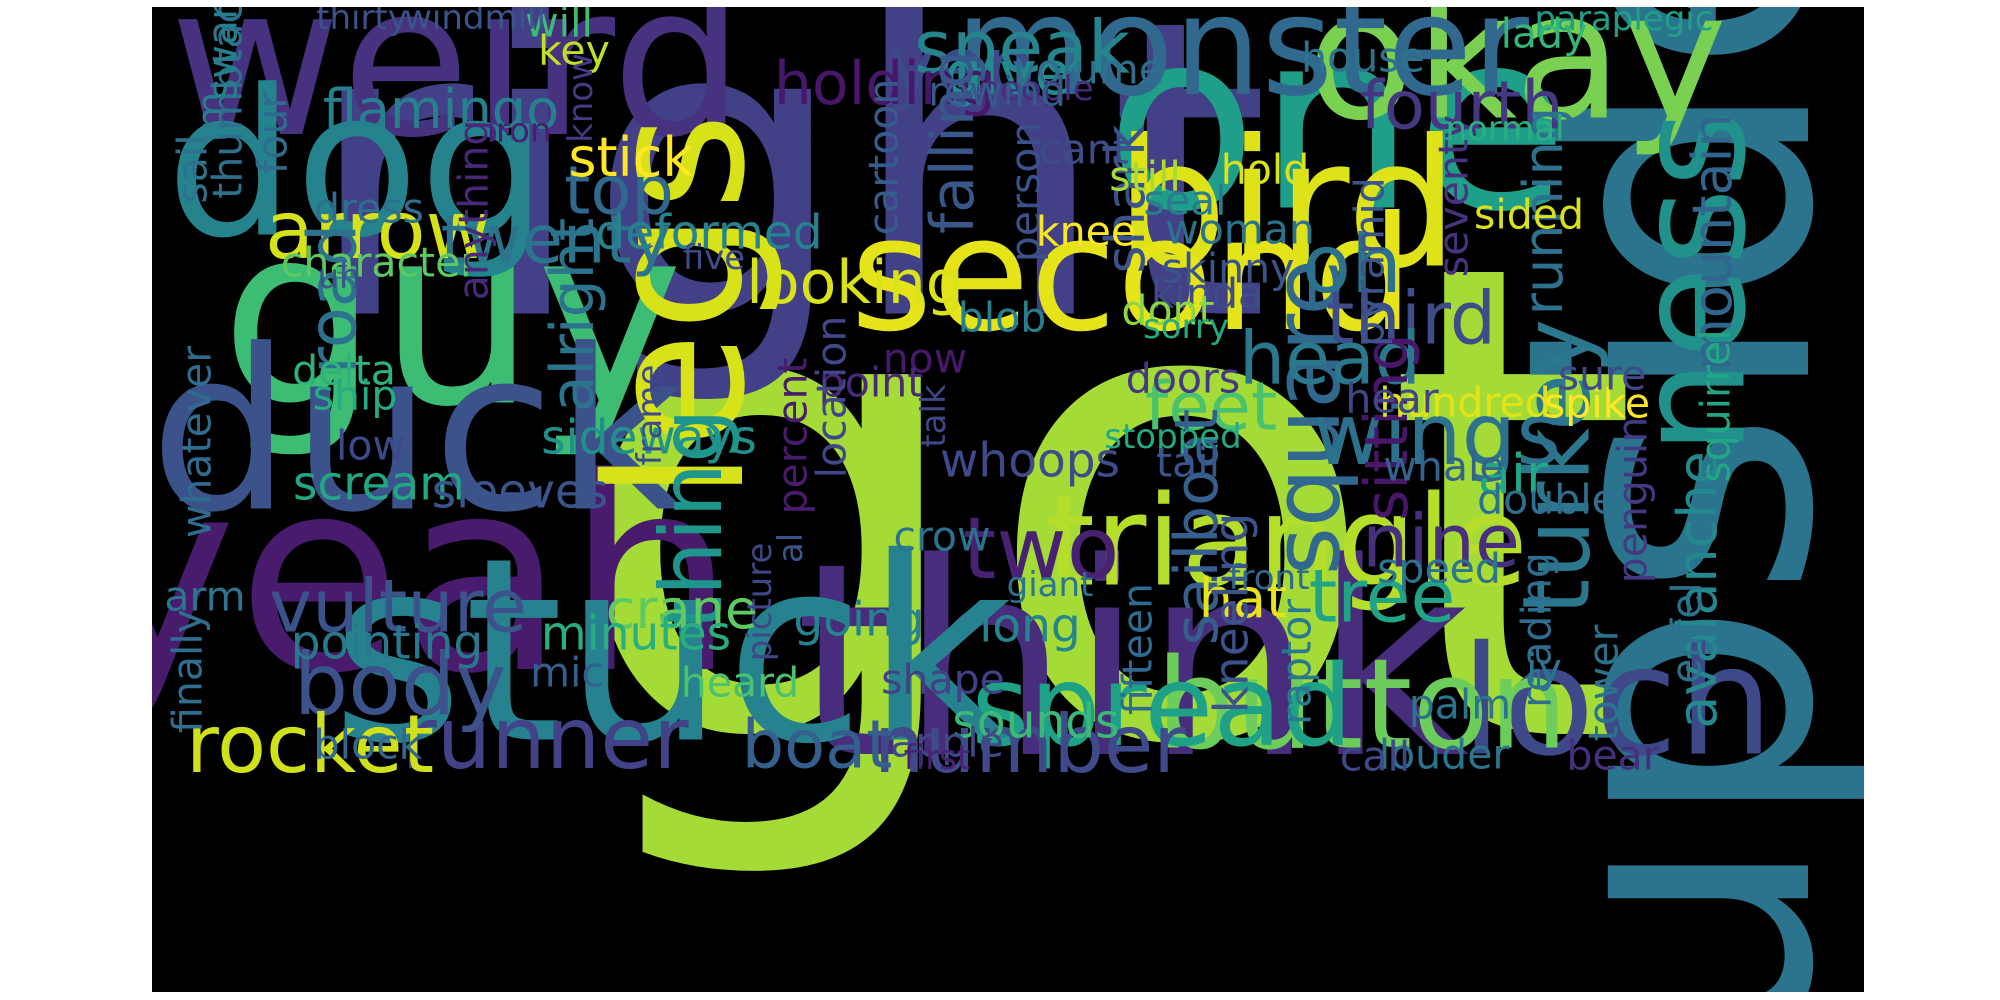 This screenshot has width=2000, height=1000. I want to click on word: head, so click(1330, 359).